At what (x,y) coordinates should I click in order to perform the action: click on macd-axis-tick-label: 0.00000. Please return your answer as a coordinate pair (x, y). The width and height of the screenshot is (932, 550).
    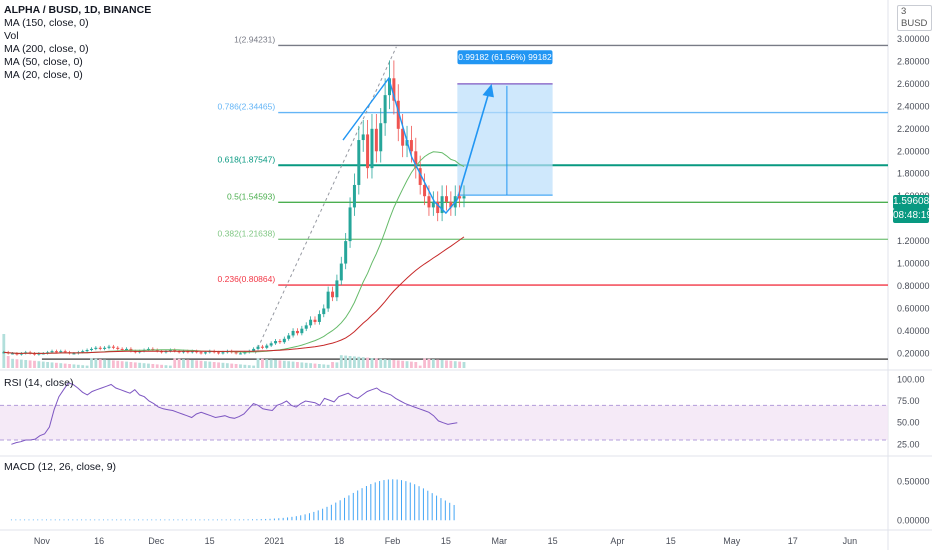
    Looking at the image, I should click on (913, 520).